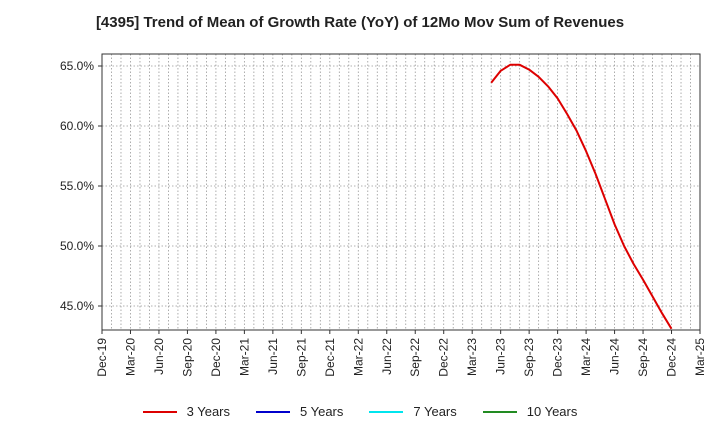 This screenshot has height=440, width=720. What do you see at coordinates (130, 357) in the screenshot?
I see `x-tick-label: Mar-20` at bounding box center [130, 357].